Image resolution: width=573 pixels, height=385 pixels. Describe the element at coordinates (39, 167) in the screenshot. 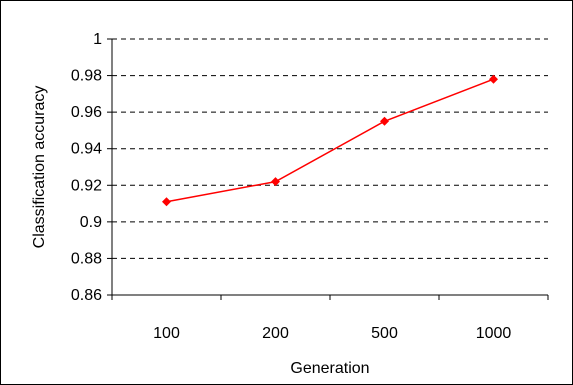

I see `y-axis-label: Classification accuracy` at that location.